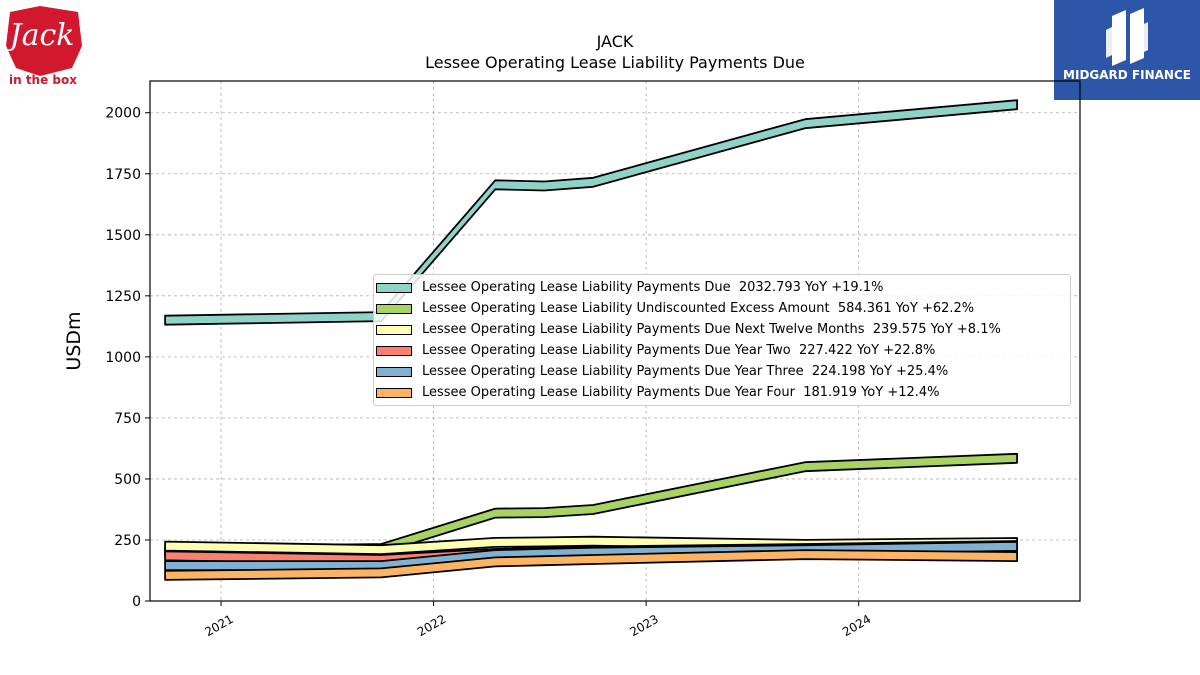  What do you see at coordinates (1127, 37) in the screenshot?
I see `midgard-emblem-icon` at bounding box center [1127, 37].